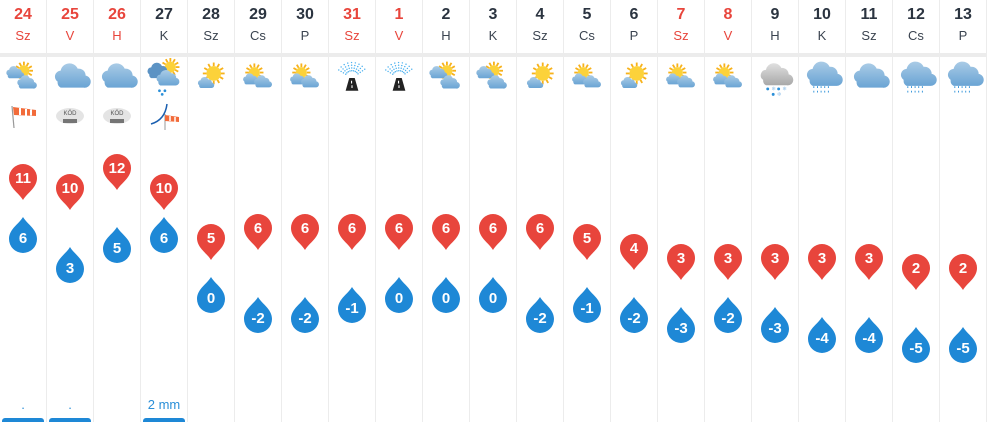  Describe the element at coordinates (681, 211) in the screenshot. I see `day-column: 7 Sz 3 -3` at that location.